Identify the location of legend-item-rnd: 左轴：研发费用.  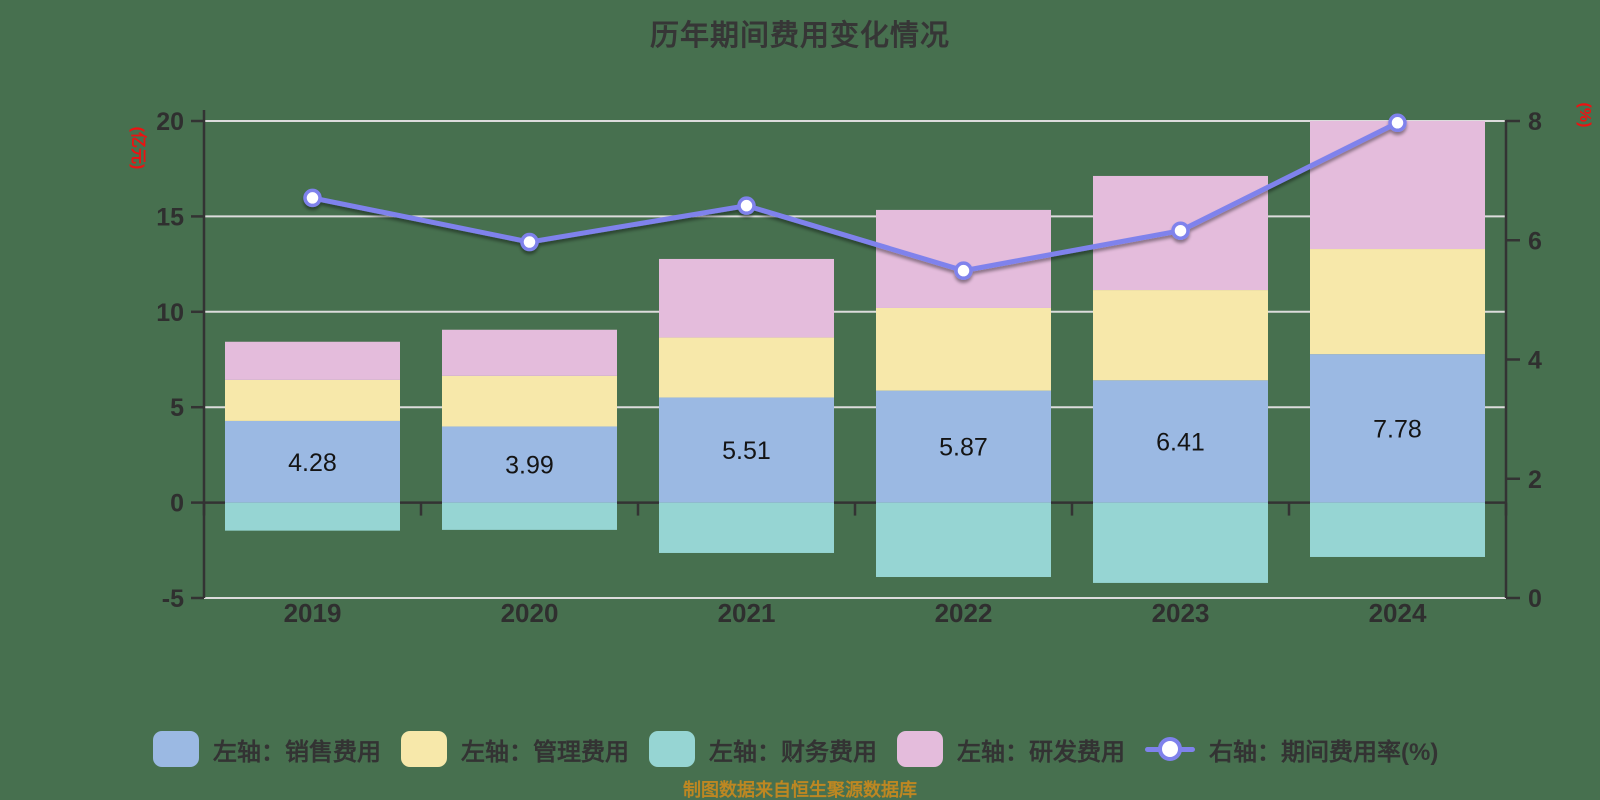
(1011, 749).